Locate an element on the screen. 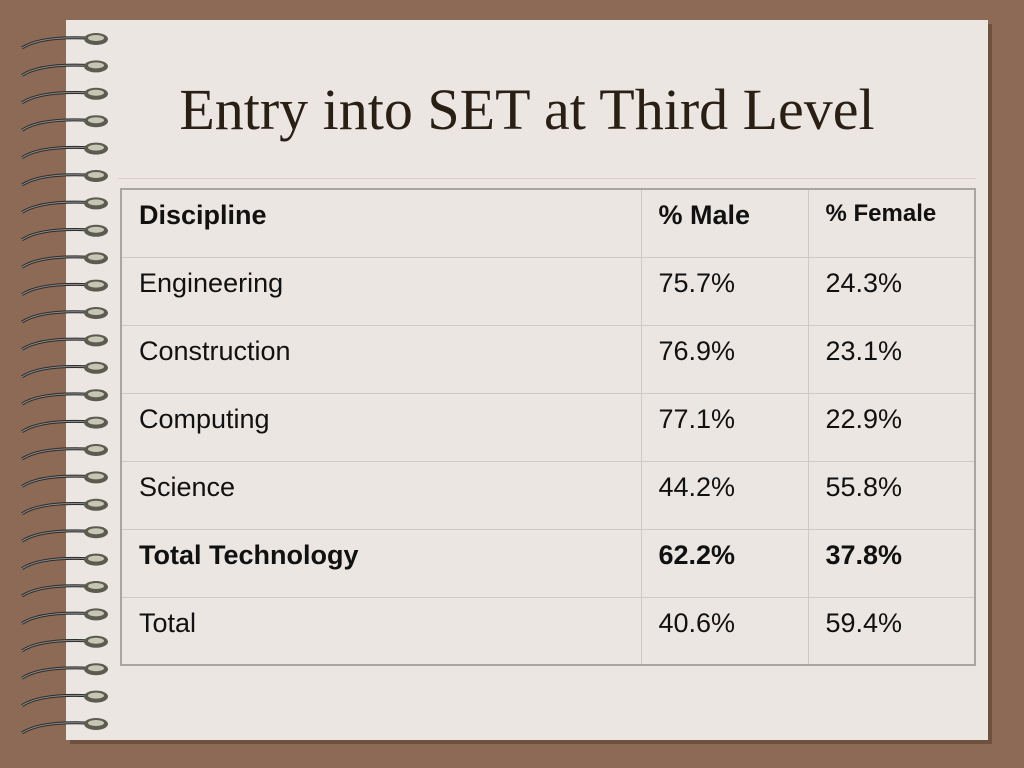  header-male: % Male is located at coordinates (724, 223).